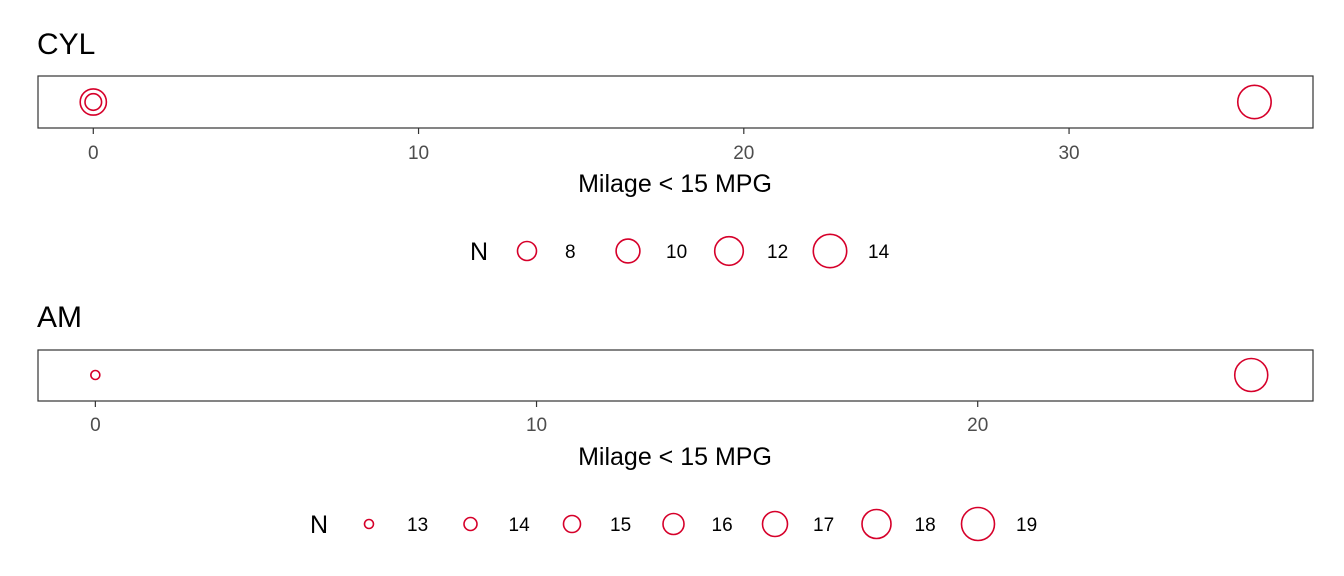 This screenshot has height=576, width=1344. What do you see at coordinates (1068, 153) in the screenshot?
I see `x-tick-label: 30` at bounding box center [1068, 153].